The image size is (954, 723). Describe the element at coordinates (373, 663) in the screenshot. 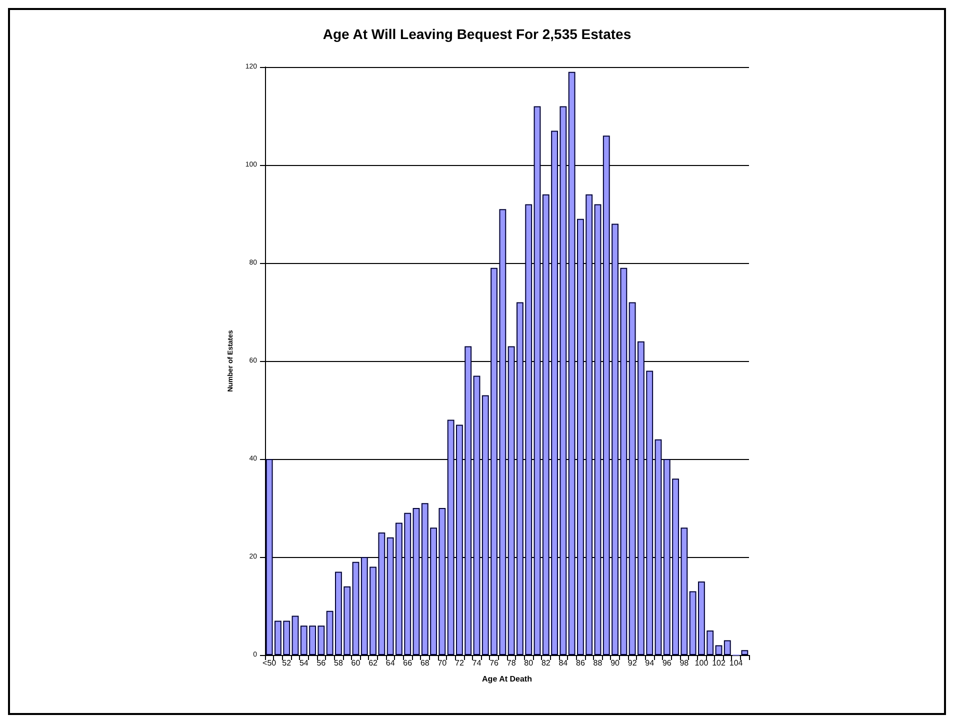

I see `x-tick-label: 62` at that location.